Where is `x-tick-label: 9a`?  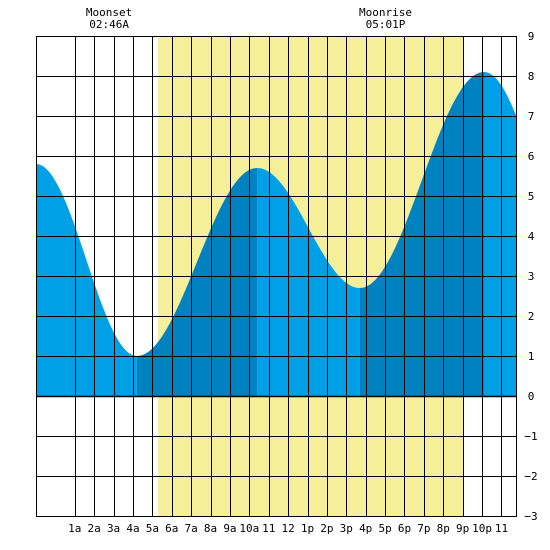
x-tick-label: 9a is located at coordinates (229, 528).